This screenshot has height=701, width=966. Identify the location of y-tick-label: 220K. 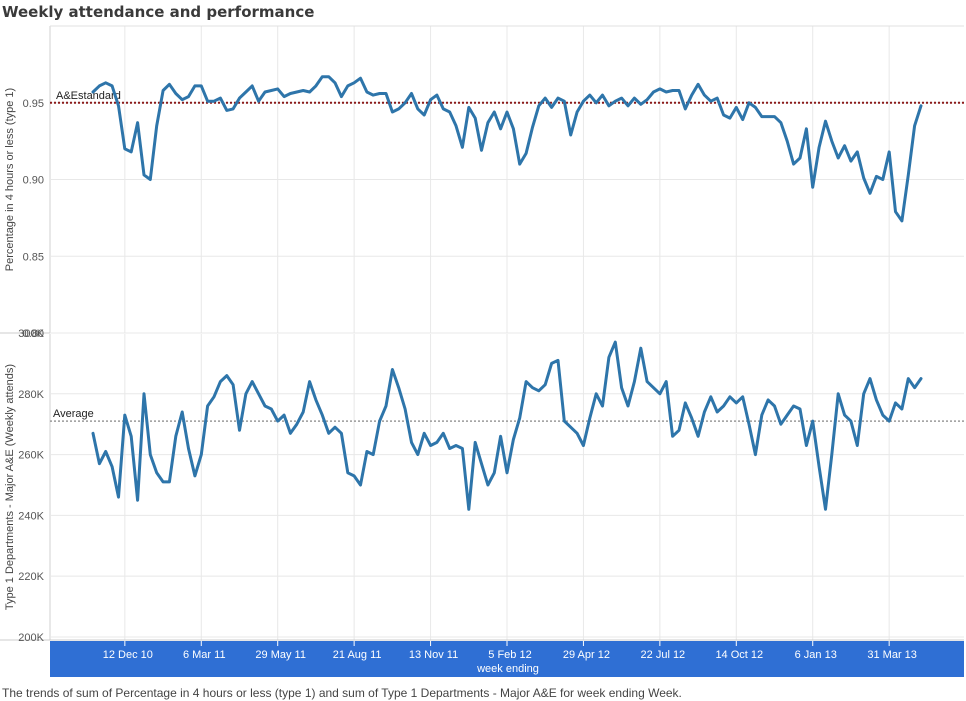
(31, 577).